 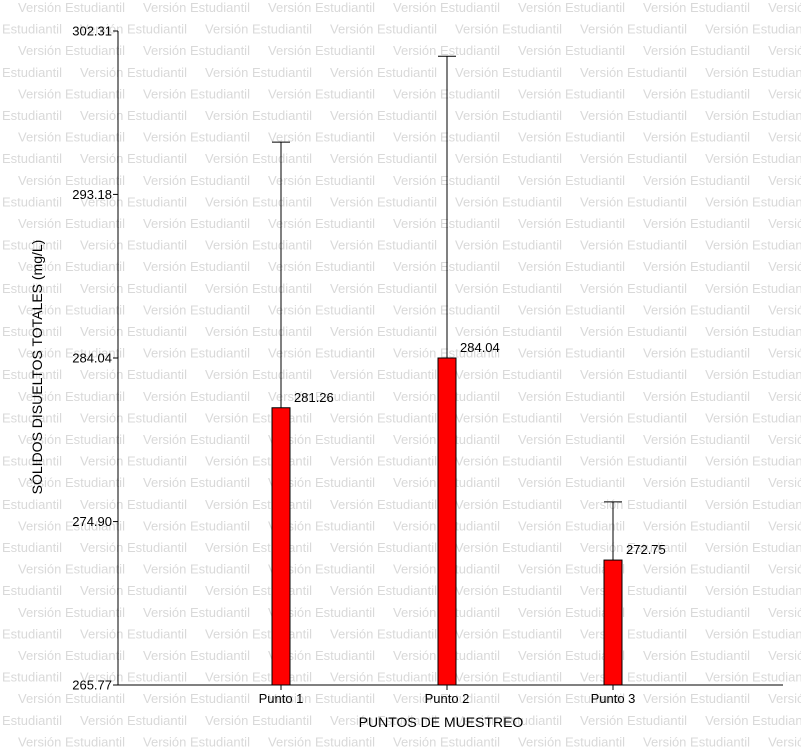 I want to click on bar-value-label: 281.26, so click(x=314, y=397).